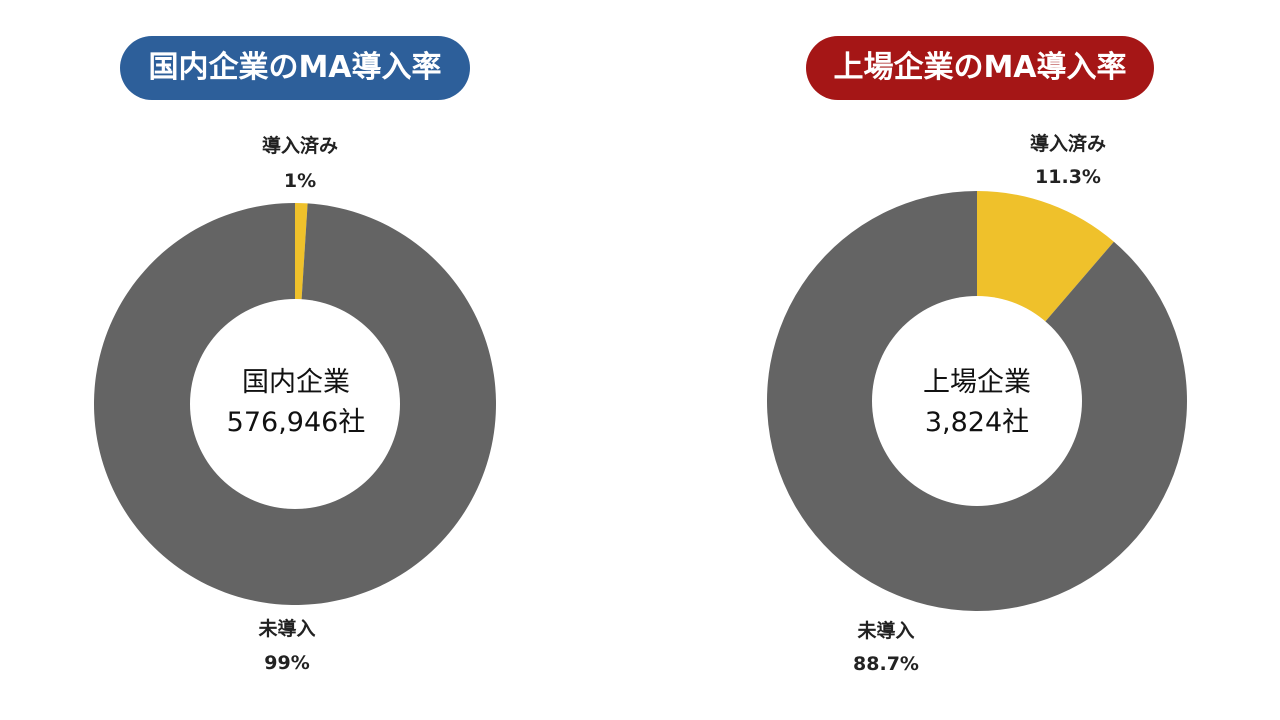 Image resolution: width=1280 pixels, height=720 pixels. I want to click on domestic-donut-hole, so click(295, 404).